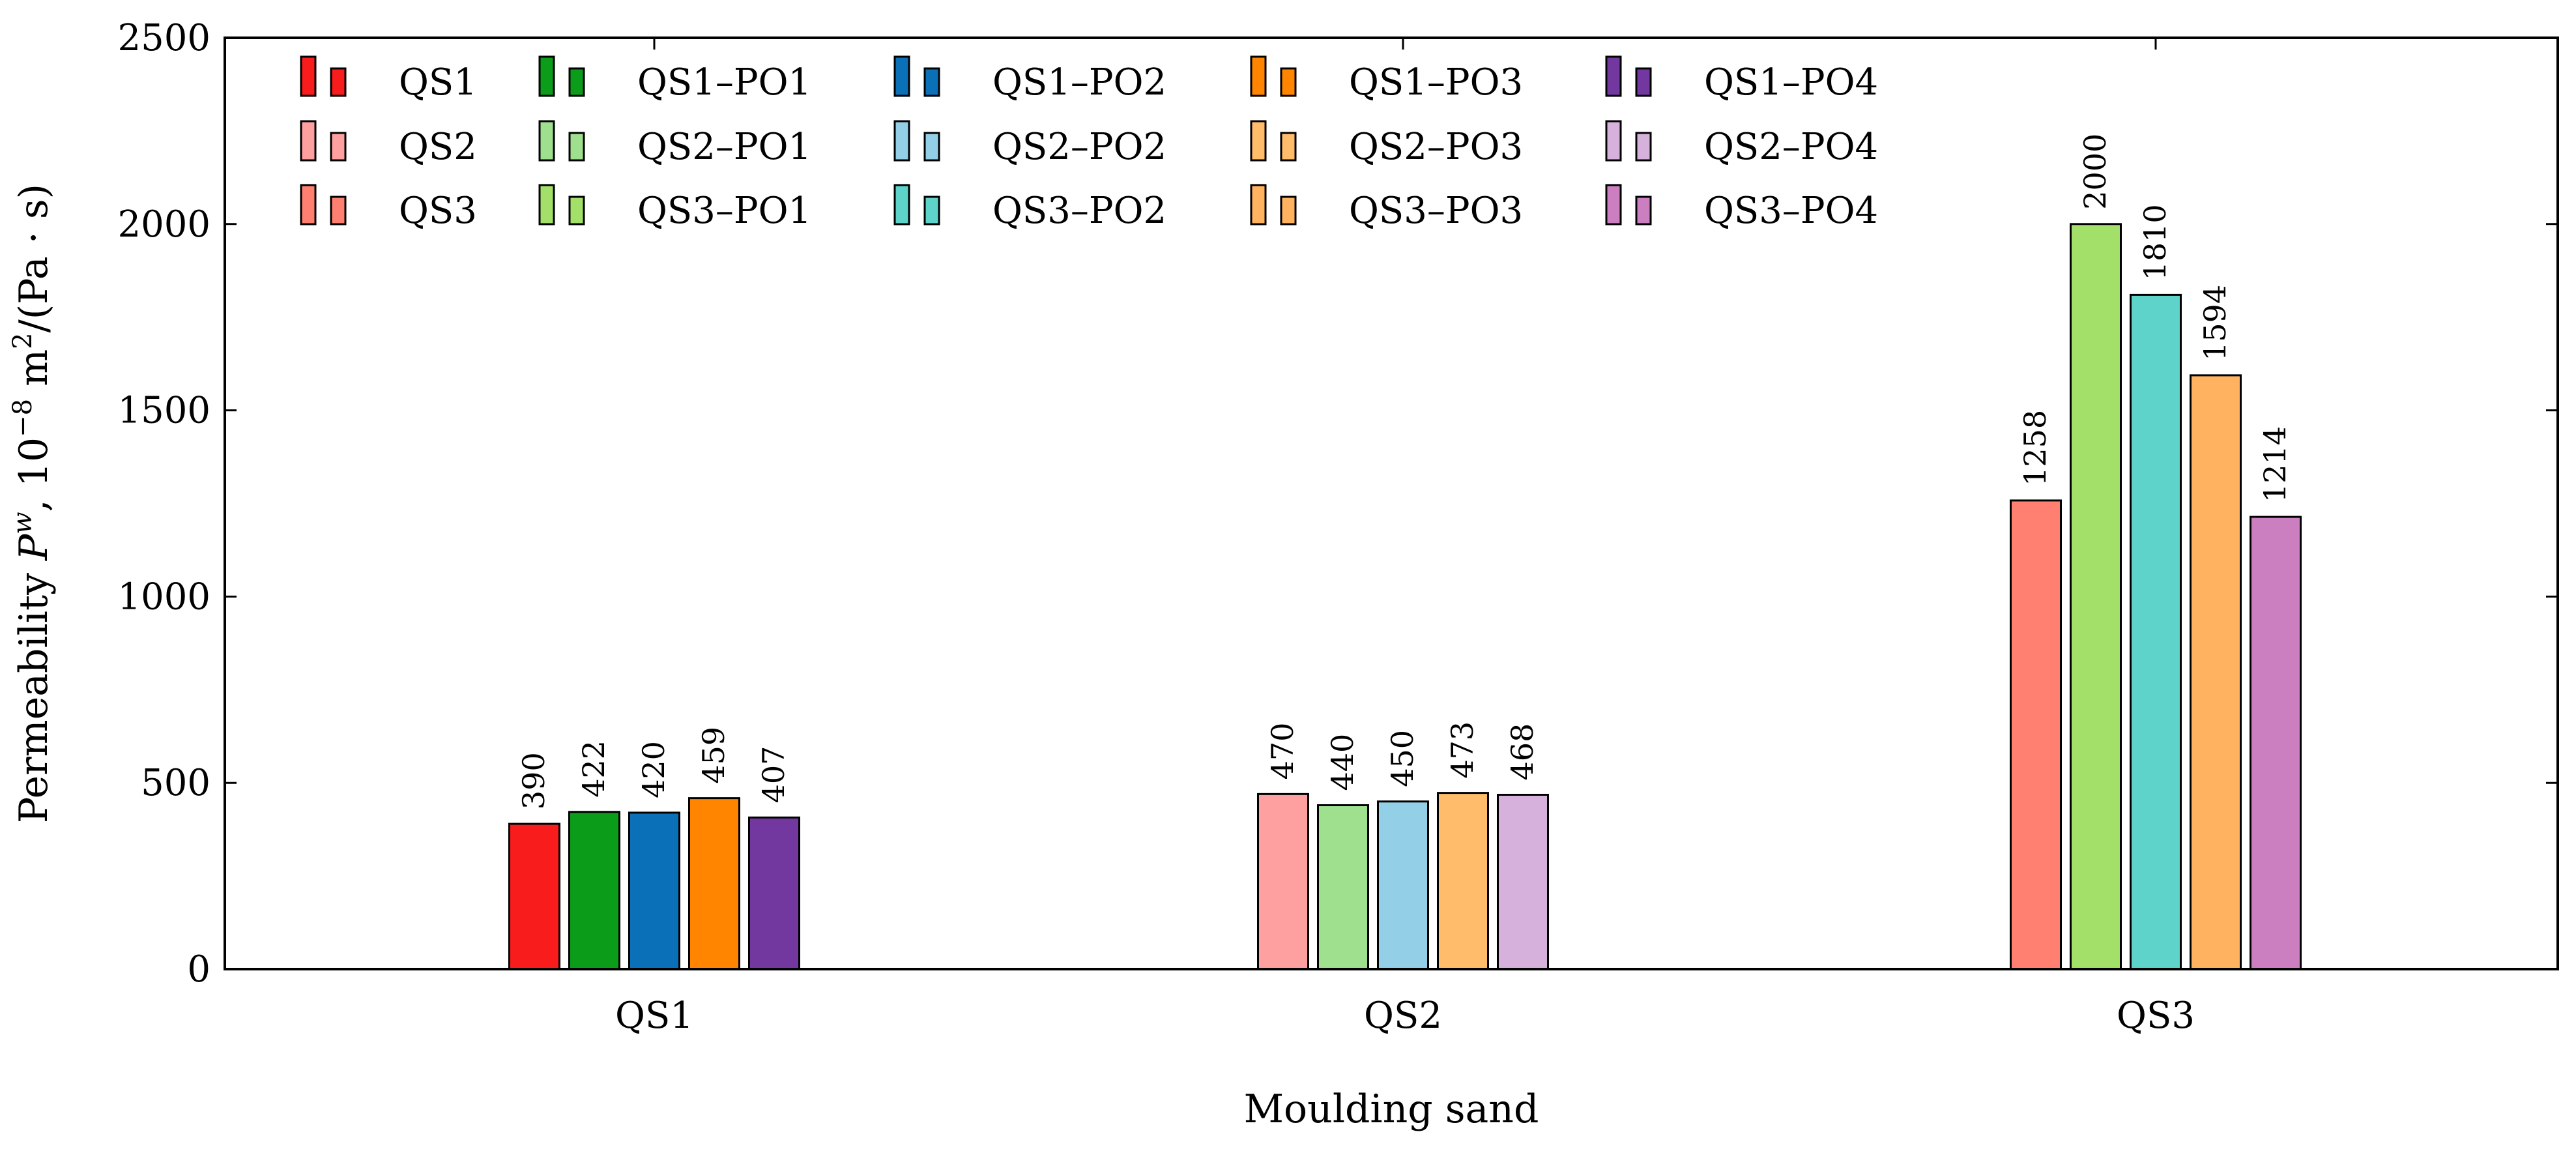  Describe the element at coordinates (1791, 82) in the screenshot. I see `legend-label: QS1–PO4` at that location.